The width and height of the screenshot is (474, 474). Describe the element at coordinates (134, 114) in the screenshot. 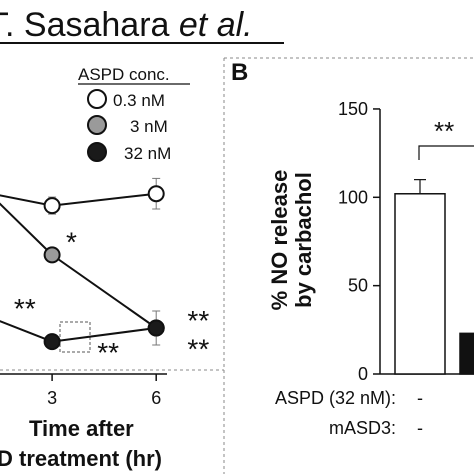

I see `legend: ASPD conc. 0.3 nM 3 nM 32 nM` at that location.